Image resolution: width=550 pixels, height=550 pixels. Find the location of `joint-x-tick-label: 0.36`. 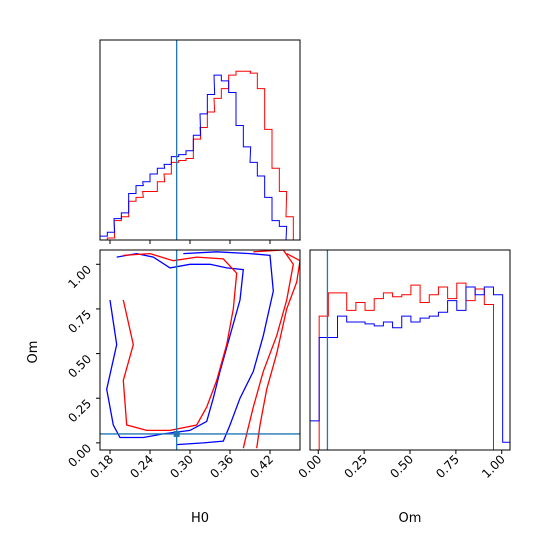

joint-x-tick-label: 0.36 is located at coordinates (221, 466).